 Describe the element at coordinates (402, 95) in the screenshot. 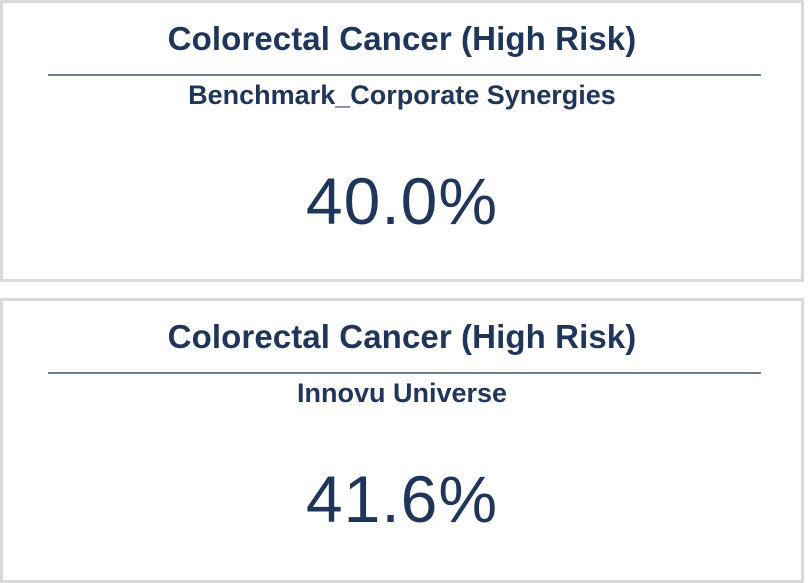

I see `card-subtitle: Benchmark_Corporate Synergies` at that location.